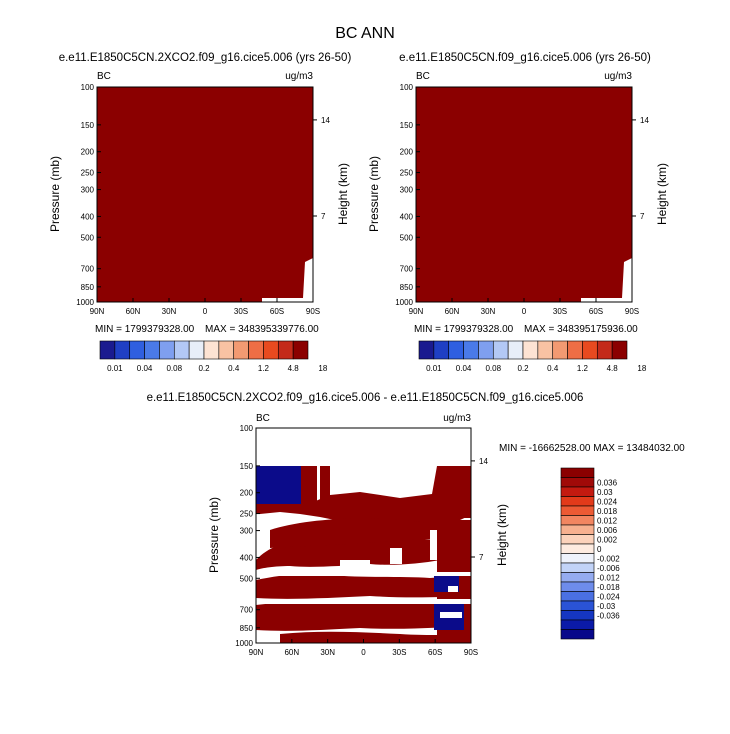  Describe the element at coordinates (608, 587) in the screenshot. I see `colorbar-label: -0.018` at that location.